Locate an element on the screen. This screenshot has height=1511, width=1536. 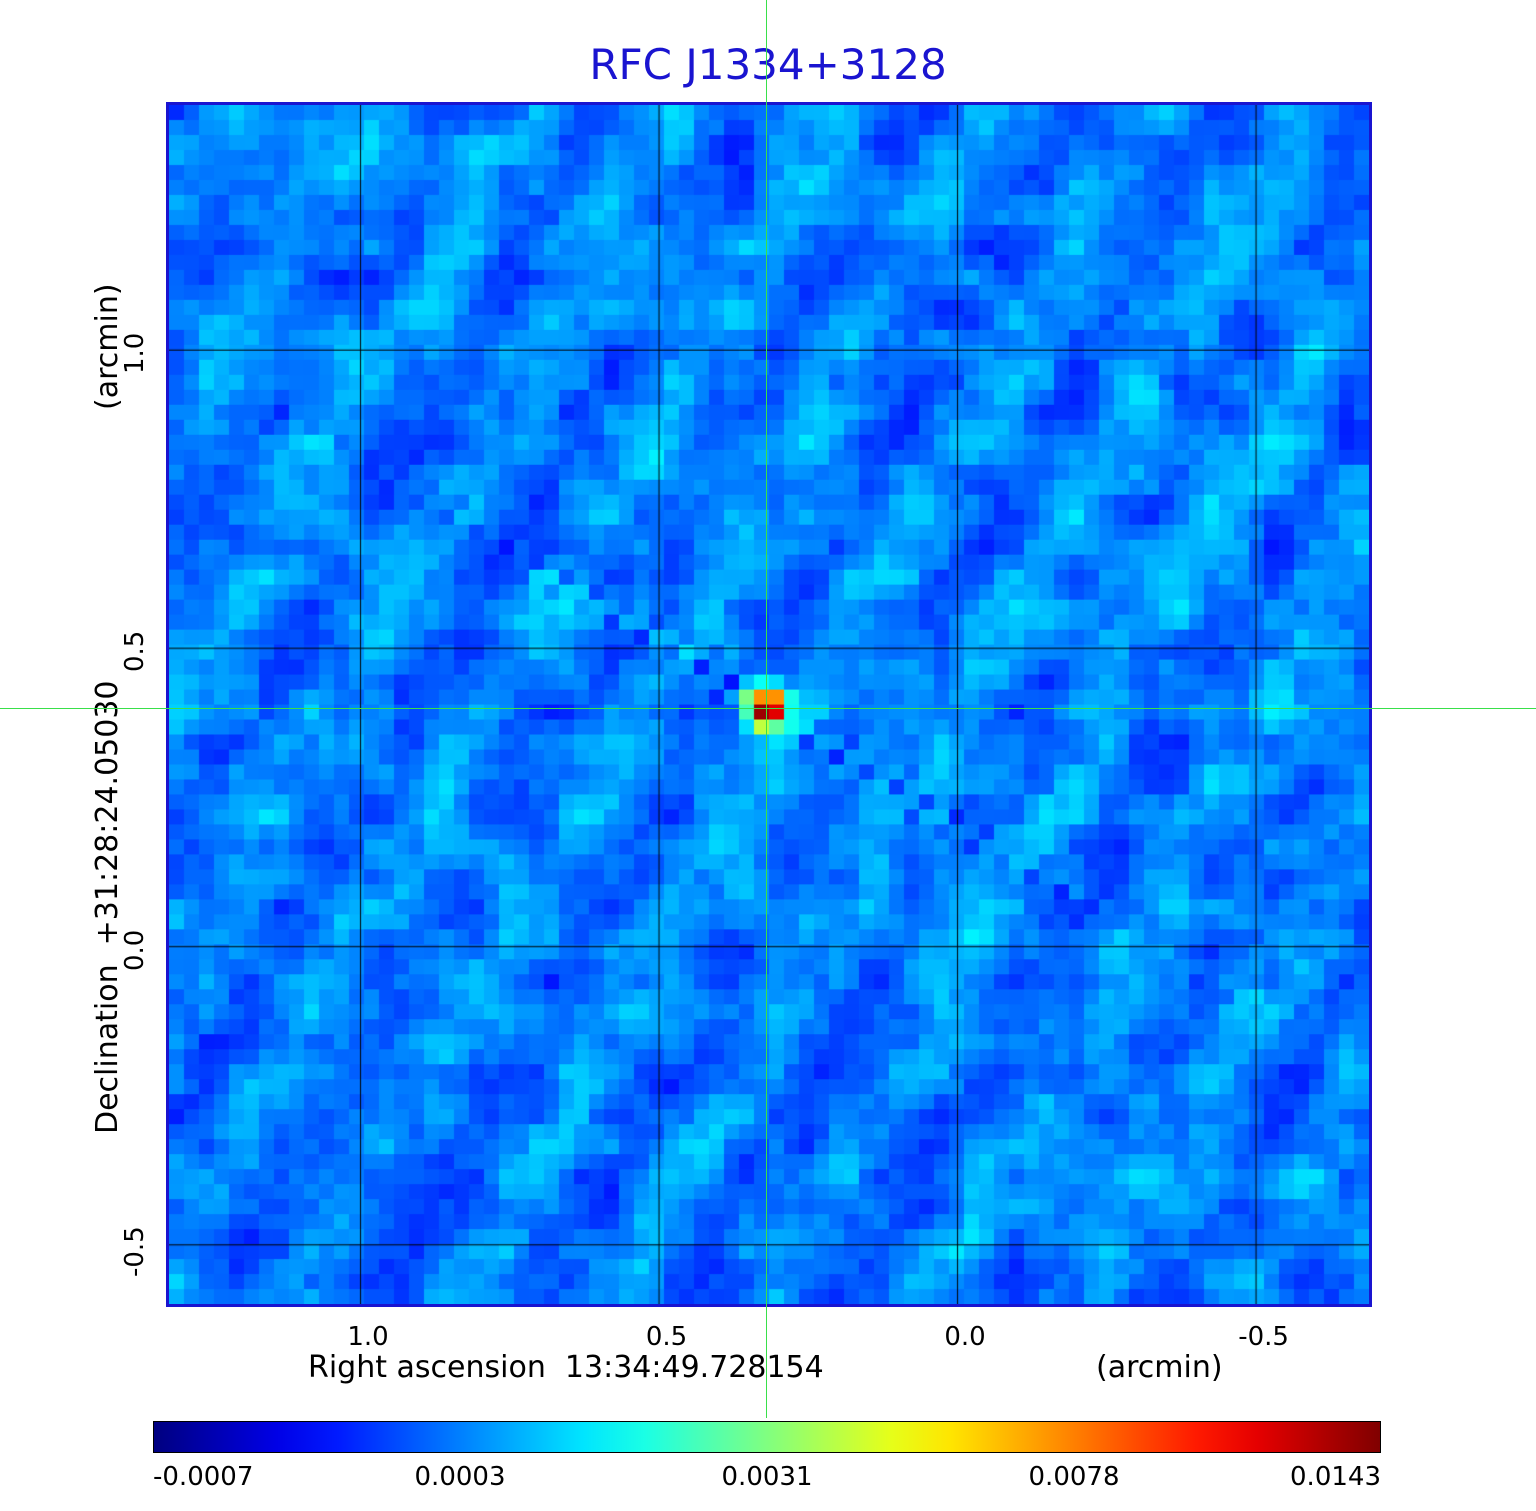
x-tick-label: -0.5 is located at coordinates (1263, 1337).